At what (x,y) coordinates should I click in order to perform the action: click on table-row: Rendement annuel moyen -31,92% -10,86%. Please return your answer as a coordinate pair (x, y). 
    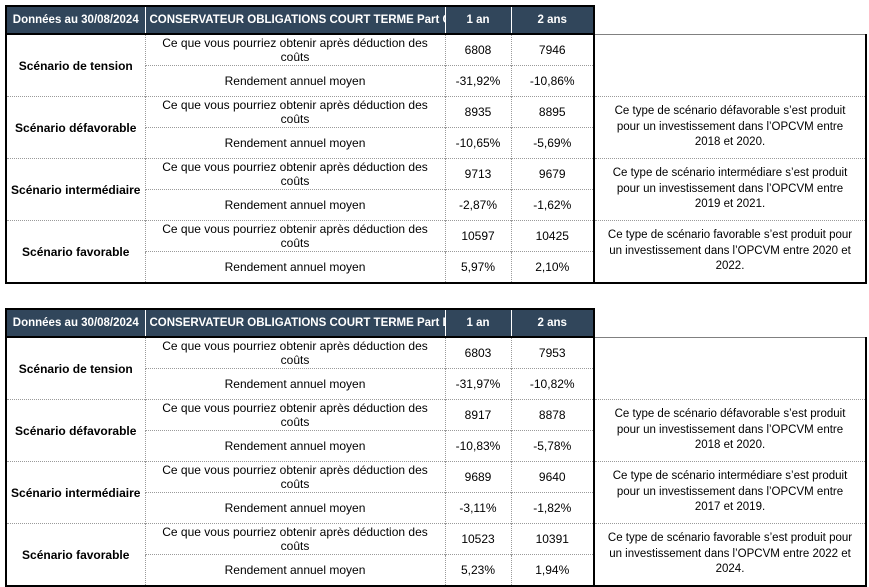
    Looking at the image, I should click on (436, 81).